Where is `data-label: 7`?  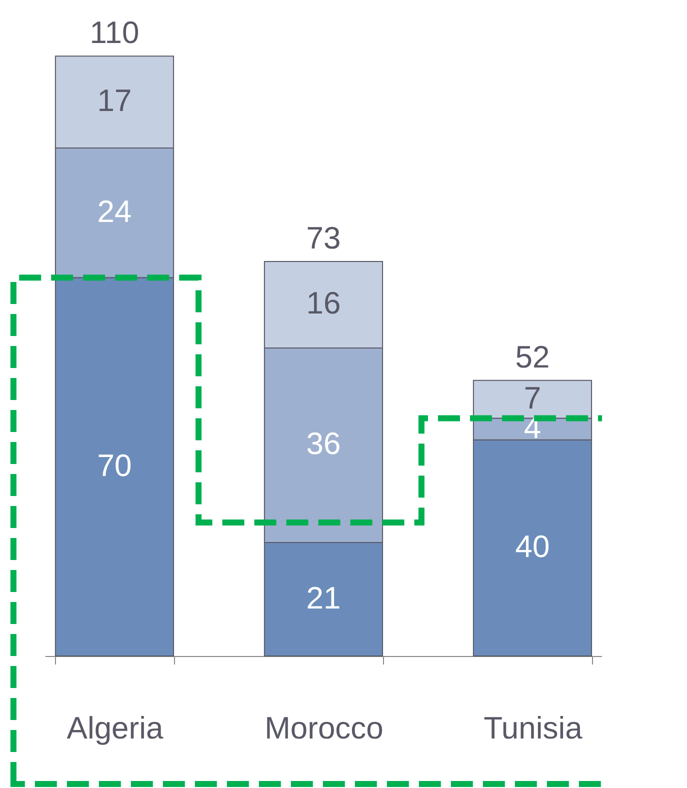
data-label: 7 is located at coordinates (533, 398).